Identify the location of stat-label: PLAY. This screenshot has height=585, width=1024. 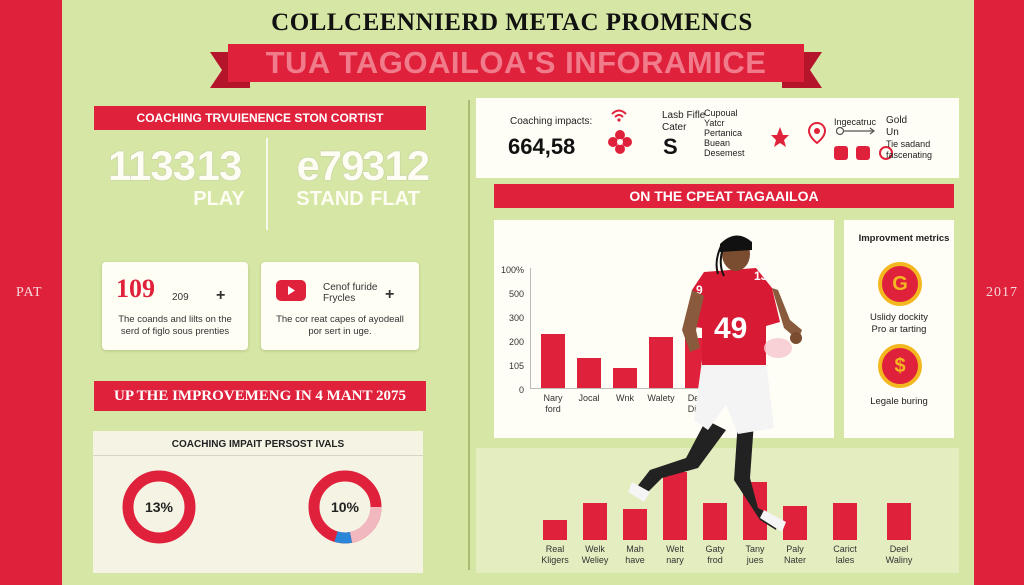
(219, 199).